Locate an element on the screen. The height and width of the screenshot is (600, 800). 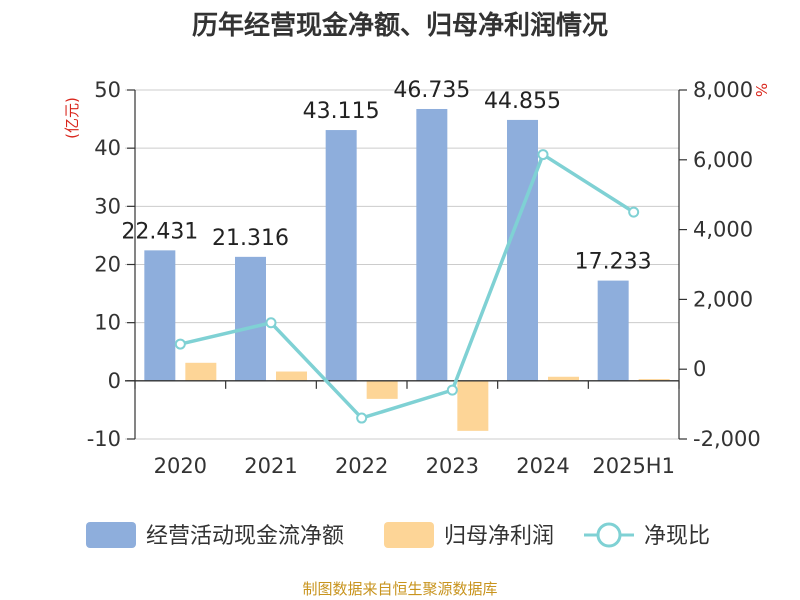
legend-swatch-ratio-marker is located at coordinates (609, 535).